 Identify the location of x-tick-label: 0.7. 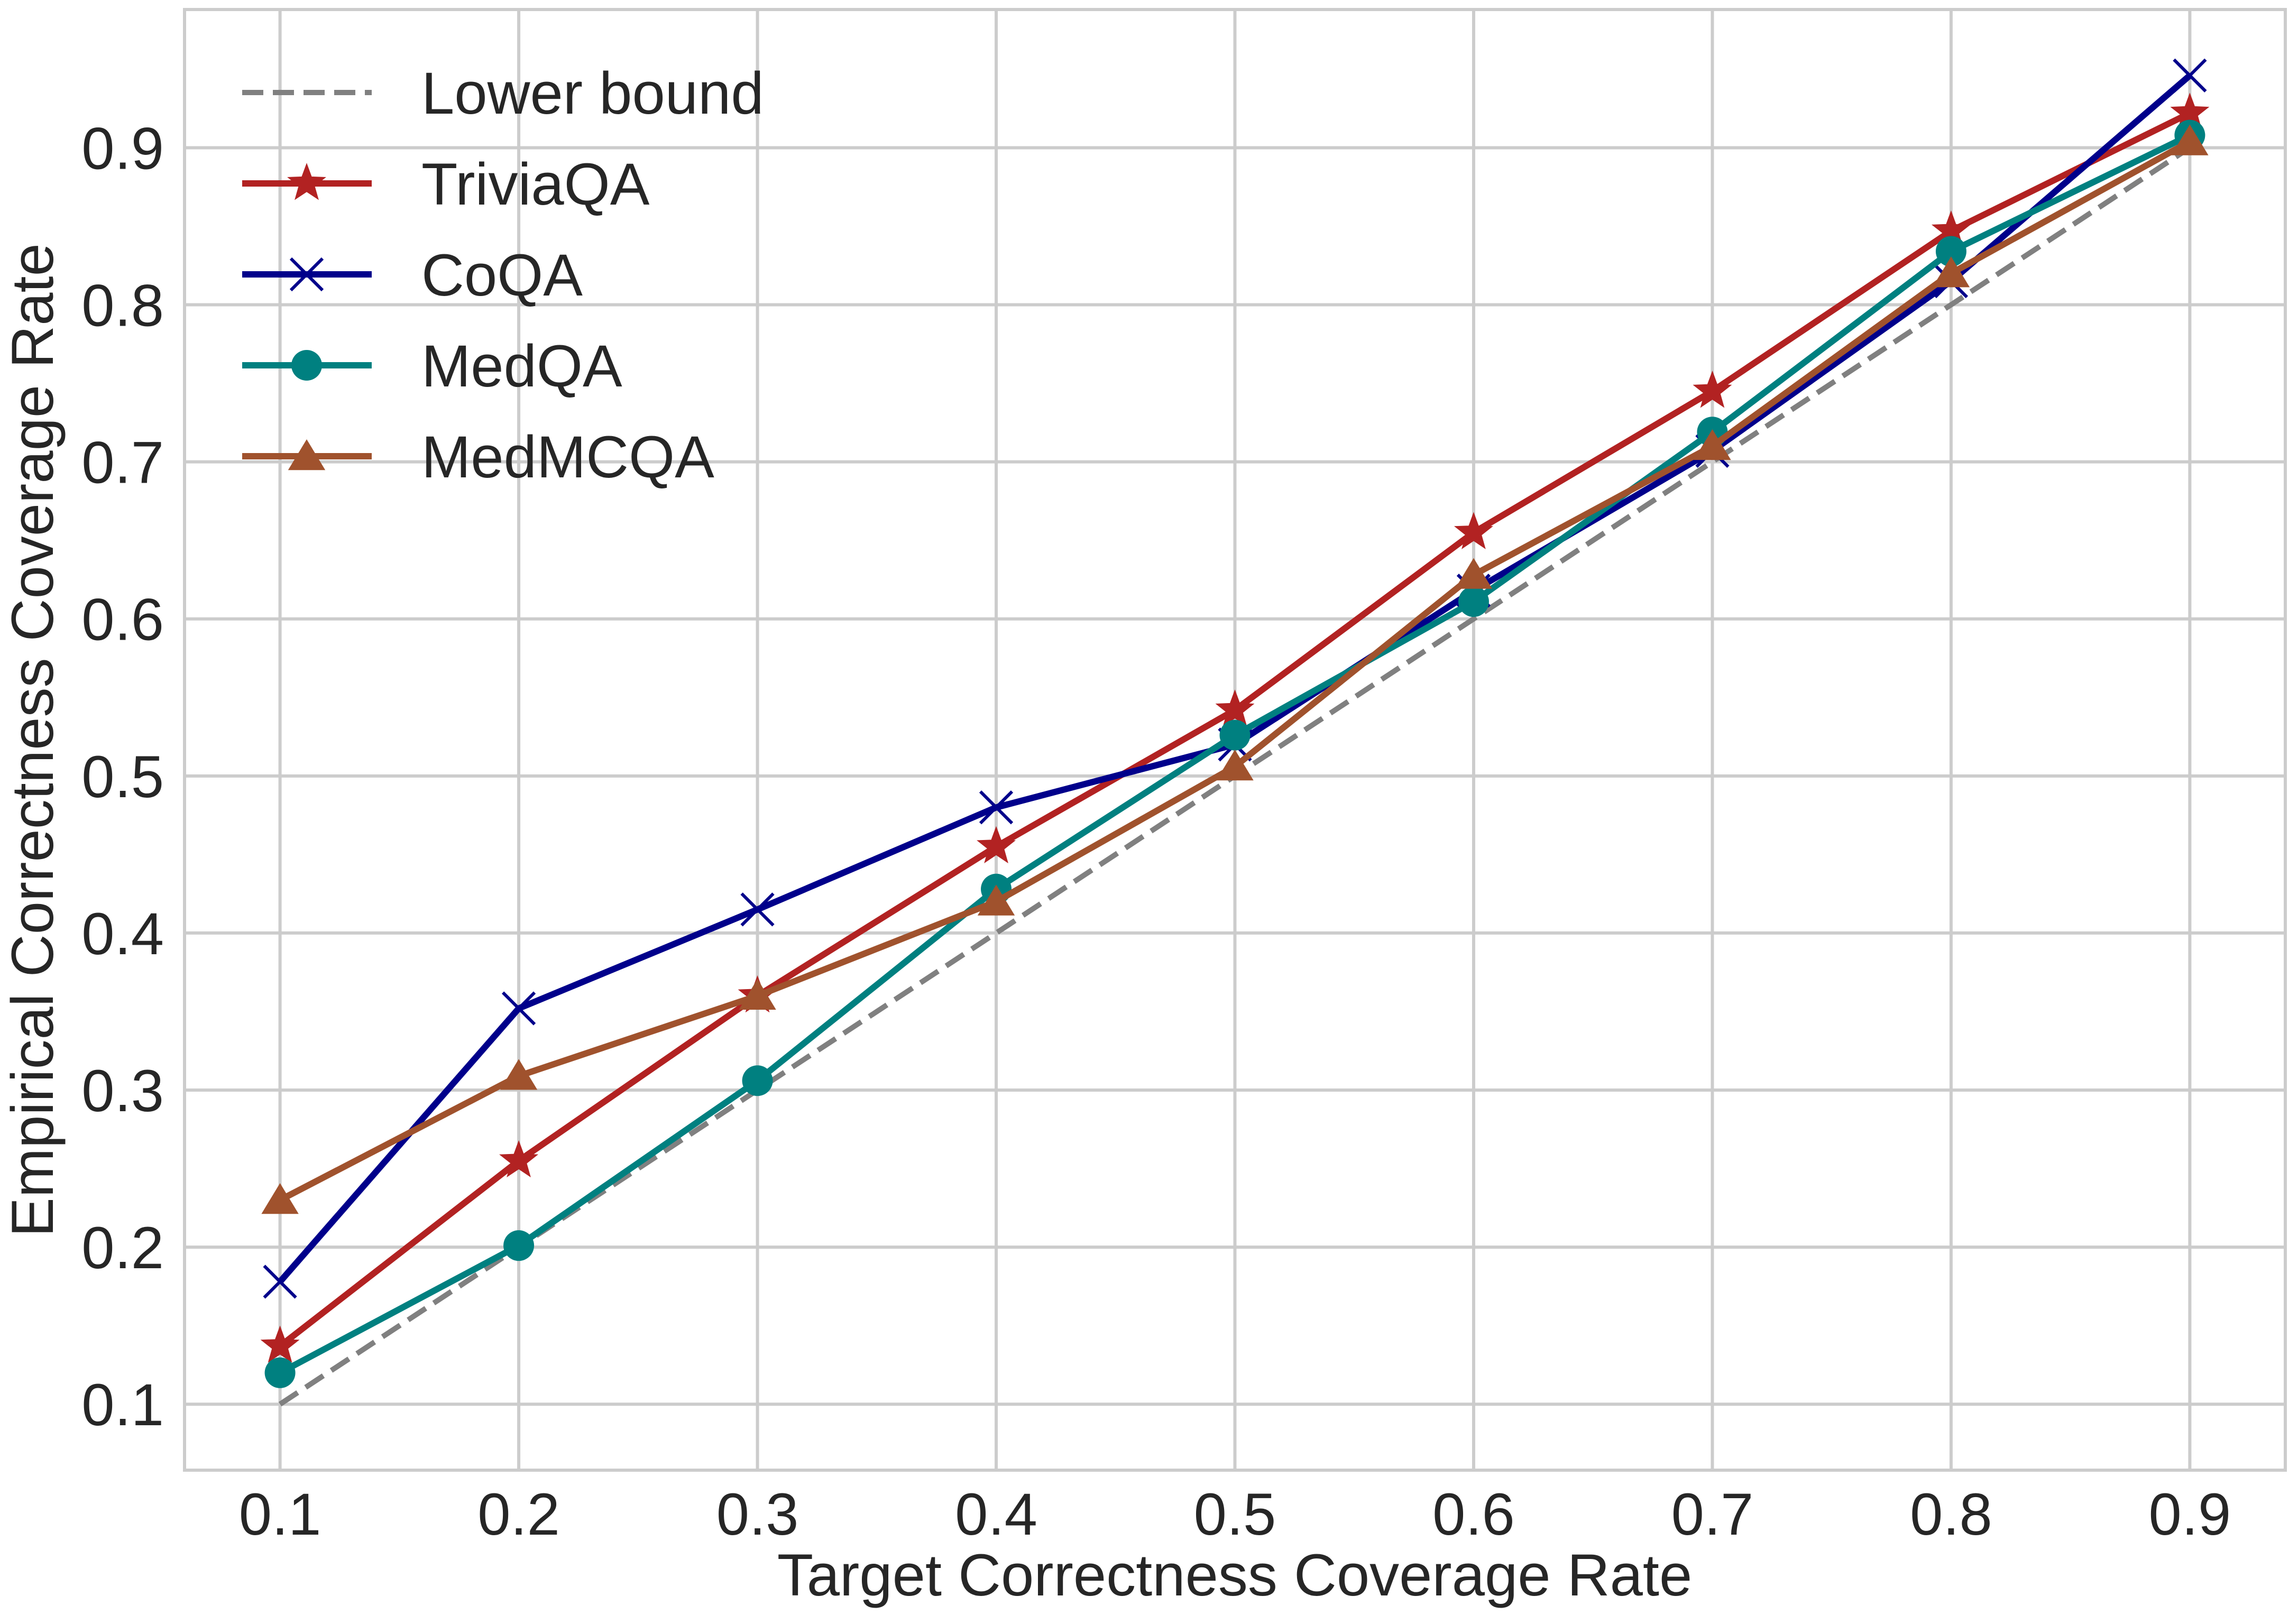
(1713, 1514).